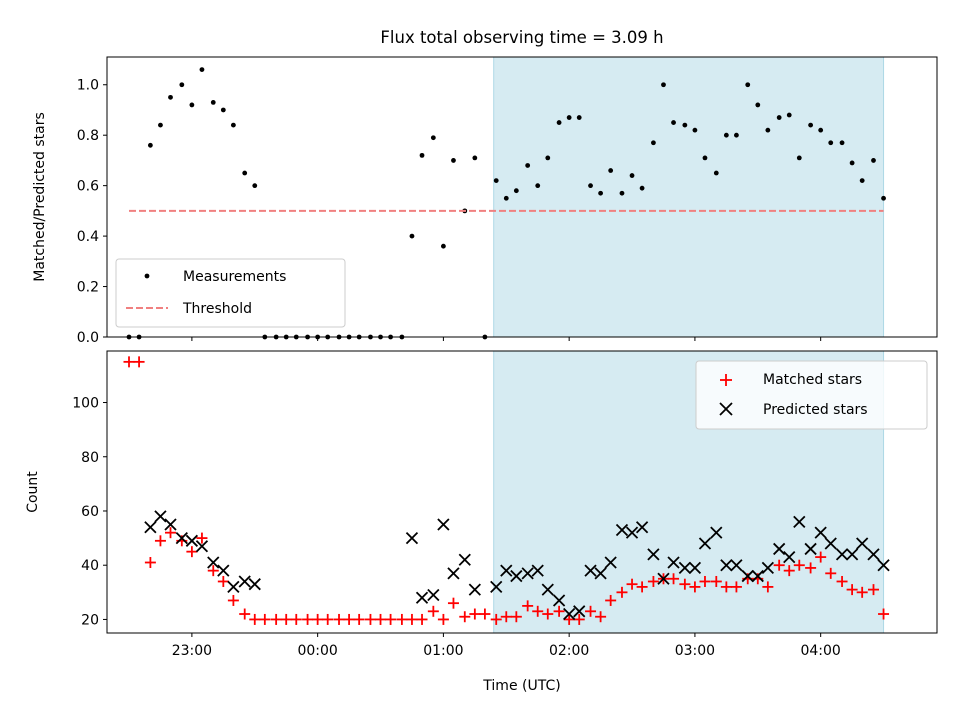 The width and height of the screenshot is (960, 720). What do you see at coordinates (89, 512) in the screenshot?
I see `count-y-axis: 20 40 60 80 100` at bounding box center [89, 512].